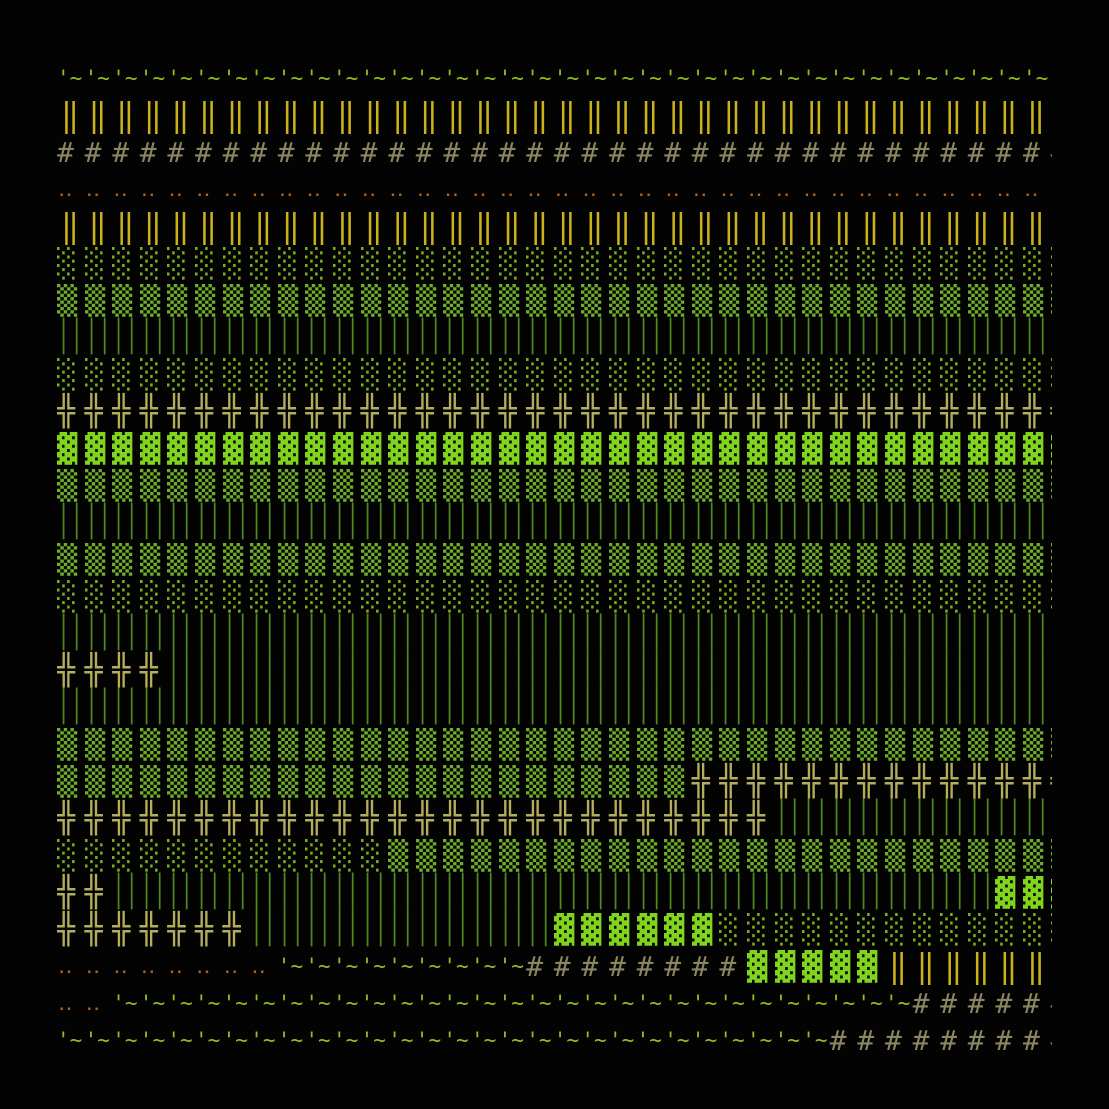 The height and width of the screenshot is (1109, 1109). What do you see at coordinates (1051, 966) in the screenshot?
I see `blank-cell` at bounding box center [1051, 966].